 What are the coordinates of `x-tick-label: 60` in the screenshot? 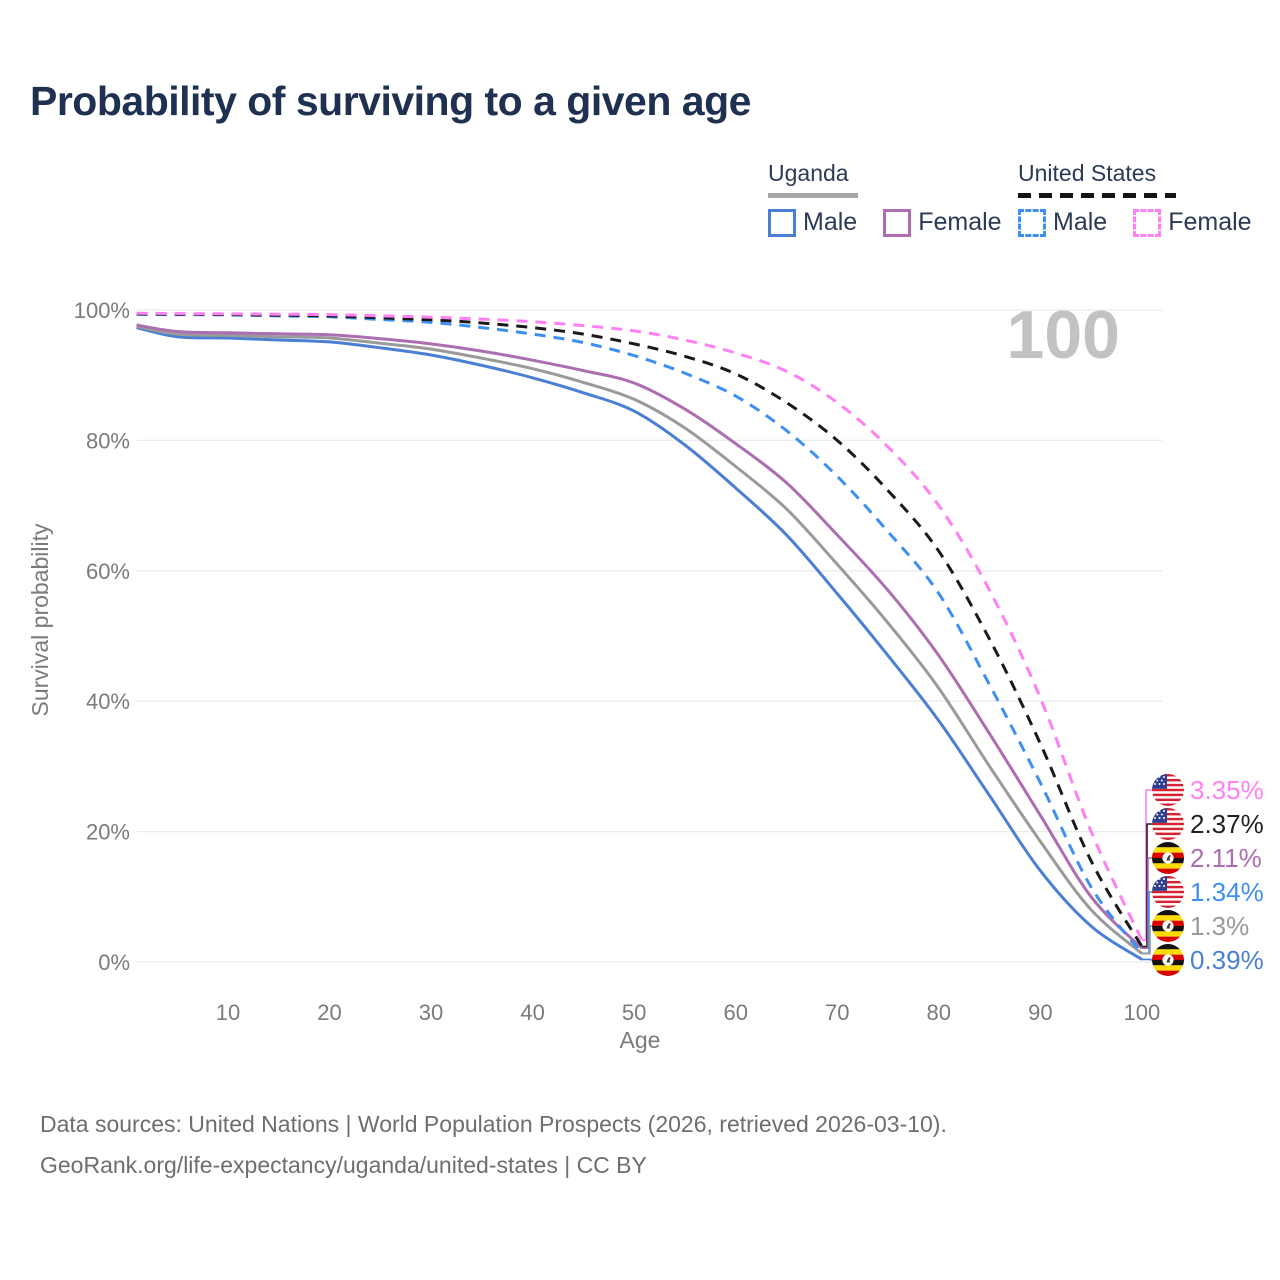 It's located at (735, 1012).